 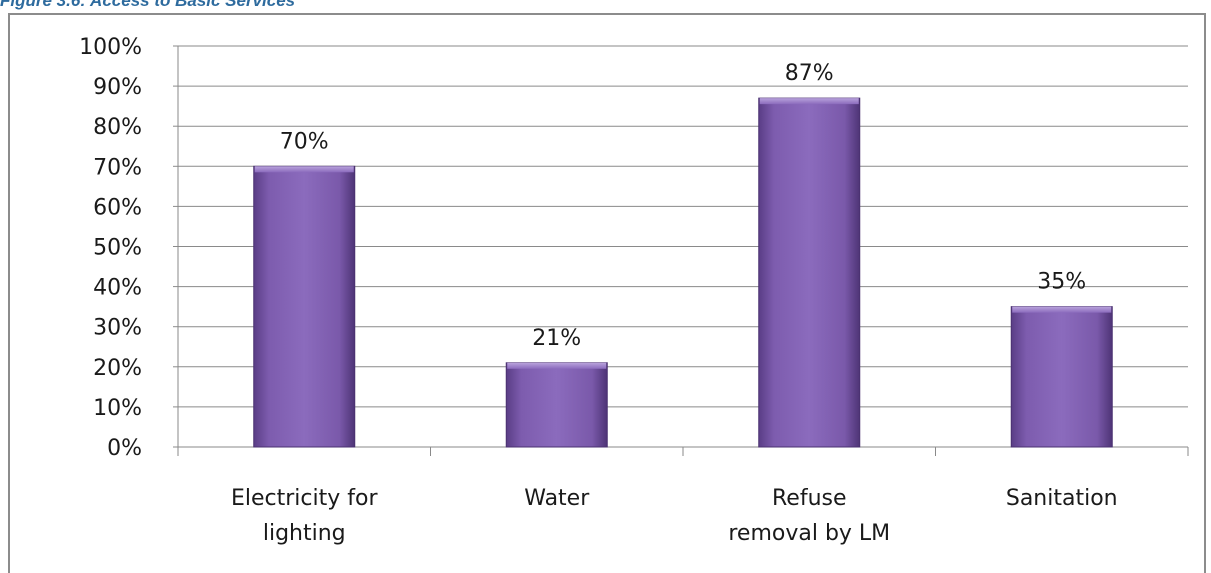 What do you see at coordinates (809, 533) in the screenshot?
I see `x-category-label: removal by LM` at bounding box center [809, 533].